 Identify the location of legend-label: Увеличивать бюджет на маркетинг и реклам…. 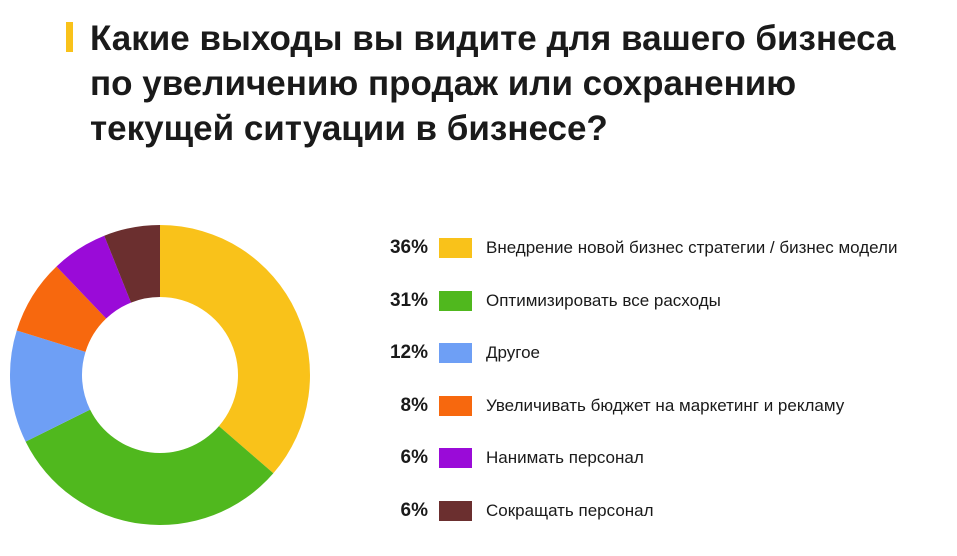
(665, 405).